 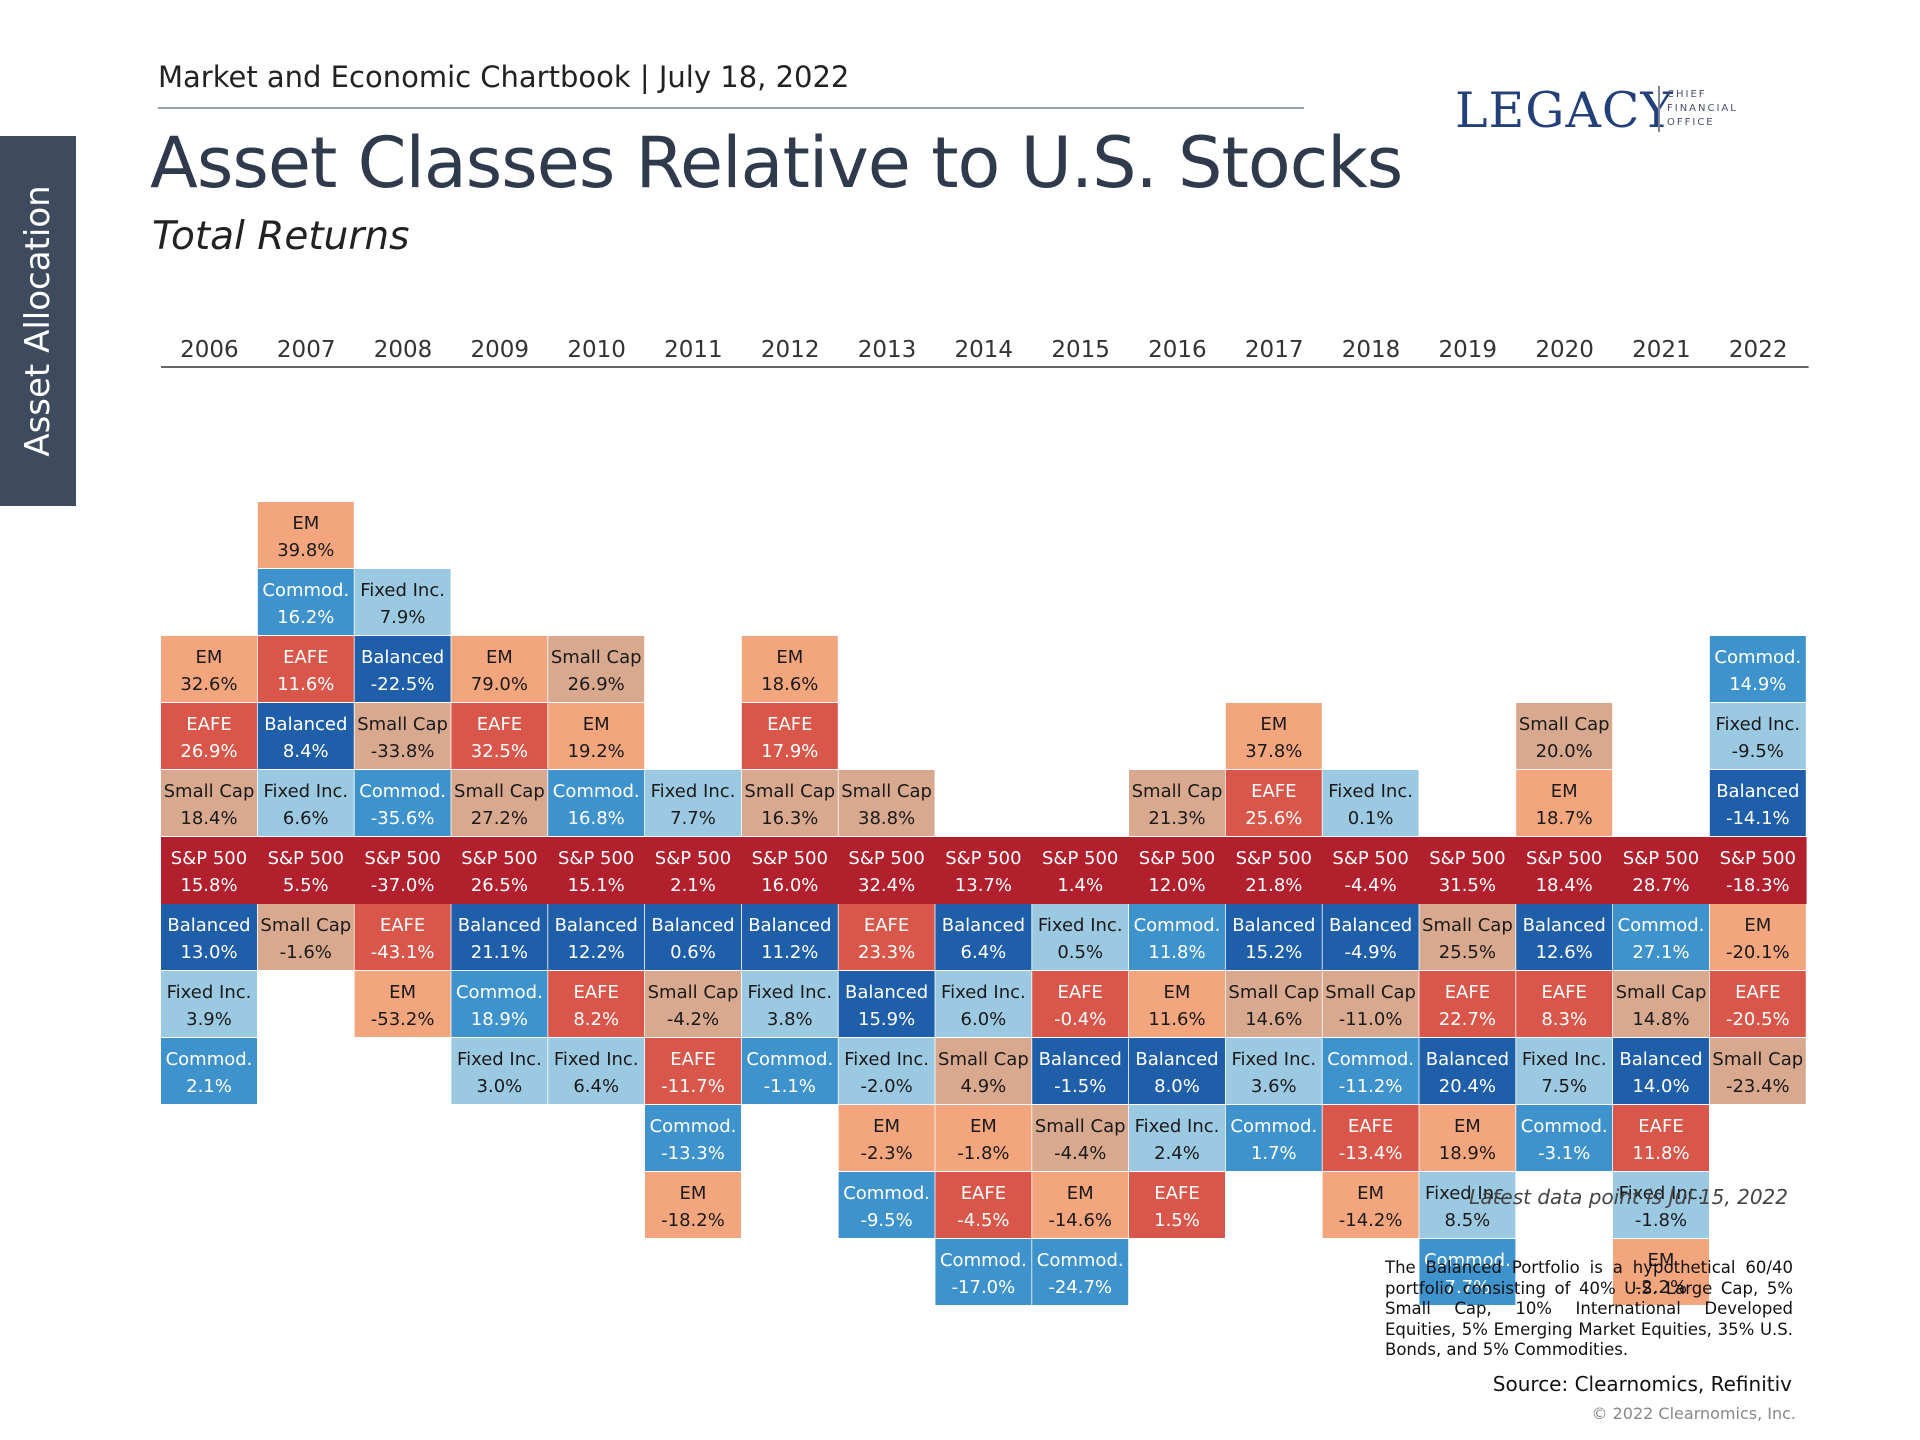 I want to click on cell-balanced-2008: Balanced -22.5%, so click(x=402, y=669).